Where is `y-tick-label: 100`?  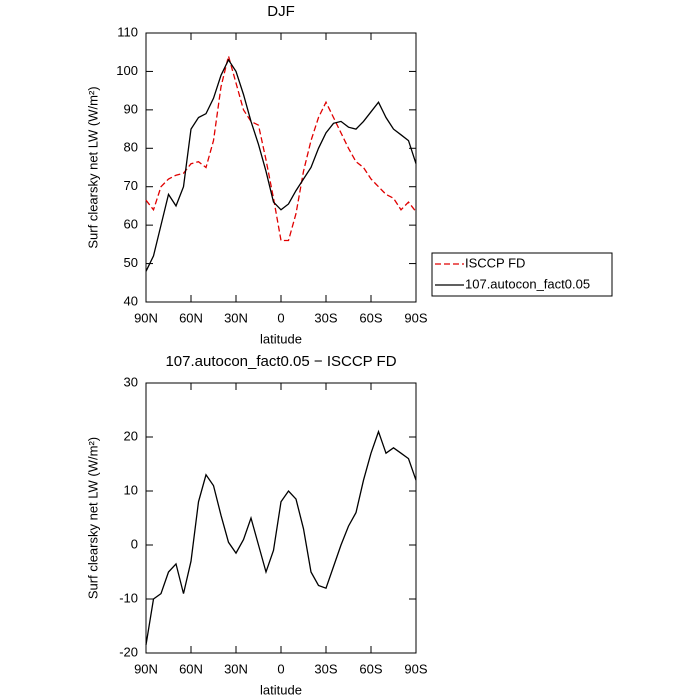 y-tick-label: 100 is located at coordinates (127, 70).